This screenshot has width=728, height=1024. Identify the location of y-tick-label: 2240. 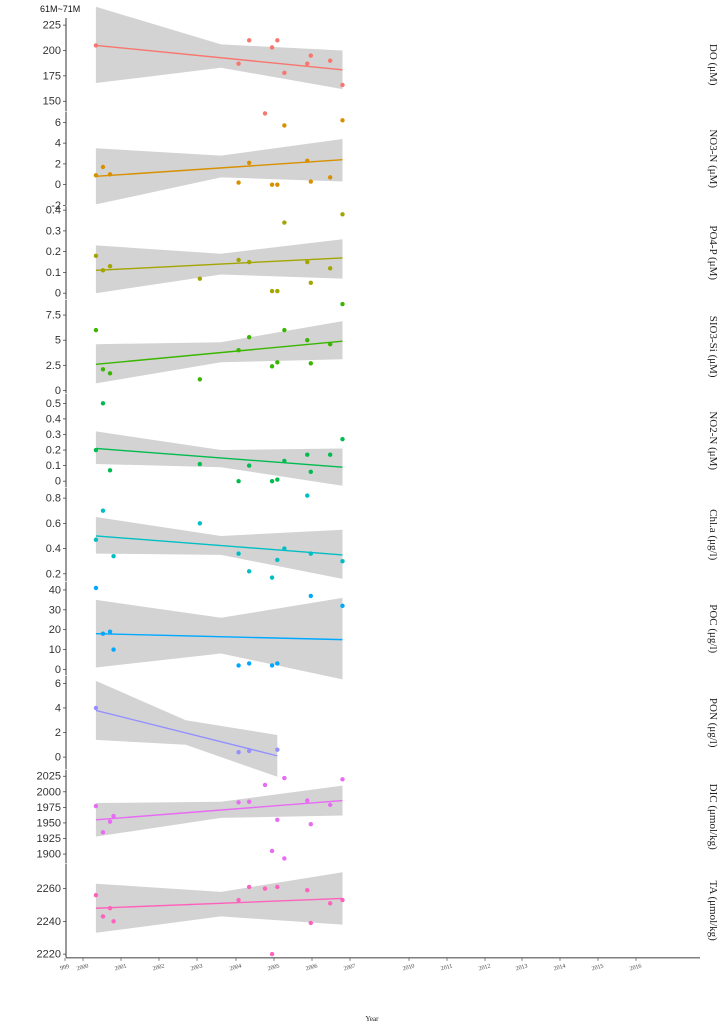
(49, 922).